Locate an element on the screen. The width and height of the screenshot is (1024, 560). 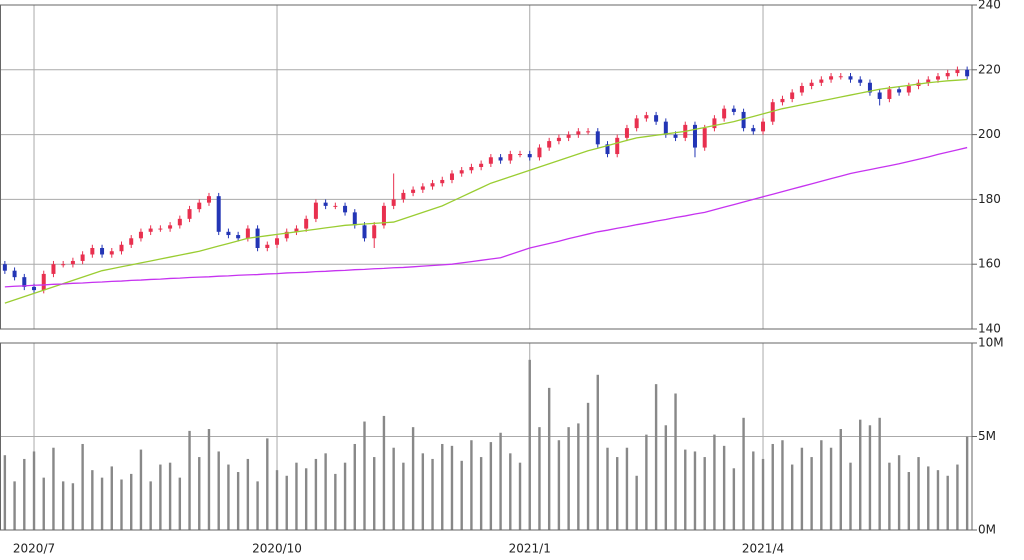
y-tick-label: 0M is located at coordinates (987, 530).